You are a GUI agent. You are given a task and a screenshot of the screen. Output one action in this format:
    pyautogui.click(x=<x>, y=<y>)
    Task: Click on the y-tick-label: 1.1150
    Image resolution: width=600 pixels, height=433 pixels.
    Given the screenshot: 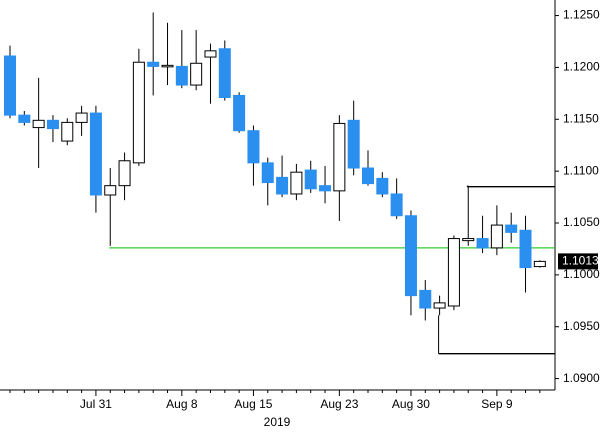 What is the action you would take?
    pyautogui.click(x=581, y=118)
    